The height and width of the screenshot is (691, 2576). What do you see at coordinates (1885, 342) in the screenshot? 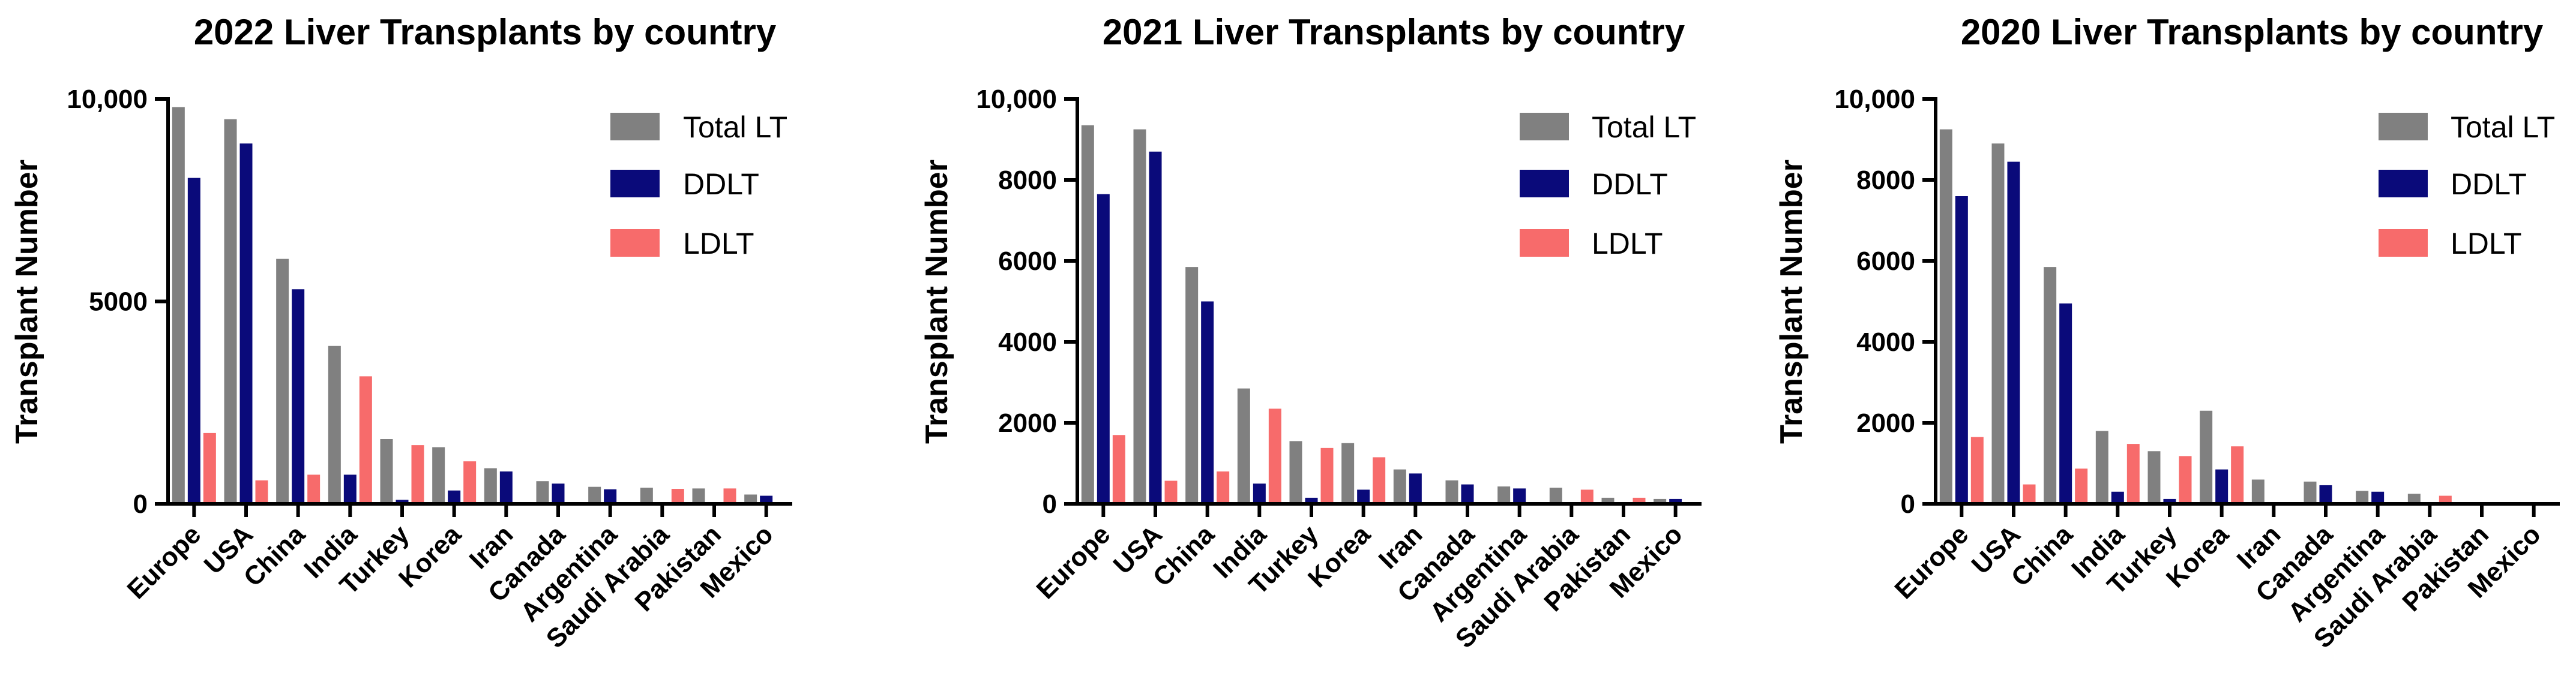
I see `y-tick-label: 4000` at bounding box center [1885, 342].